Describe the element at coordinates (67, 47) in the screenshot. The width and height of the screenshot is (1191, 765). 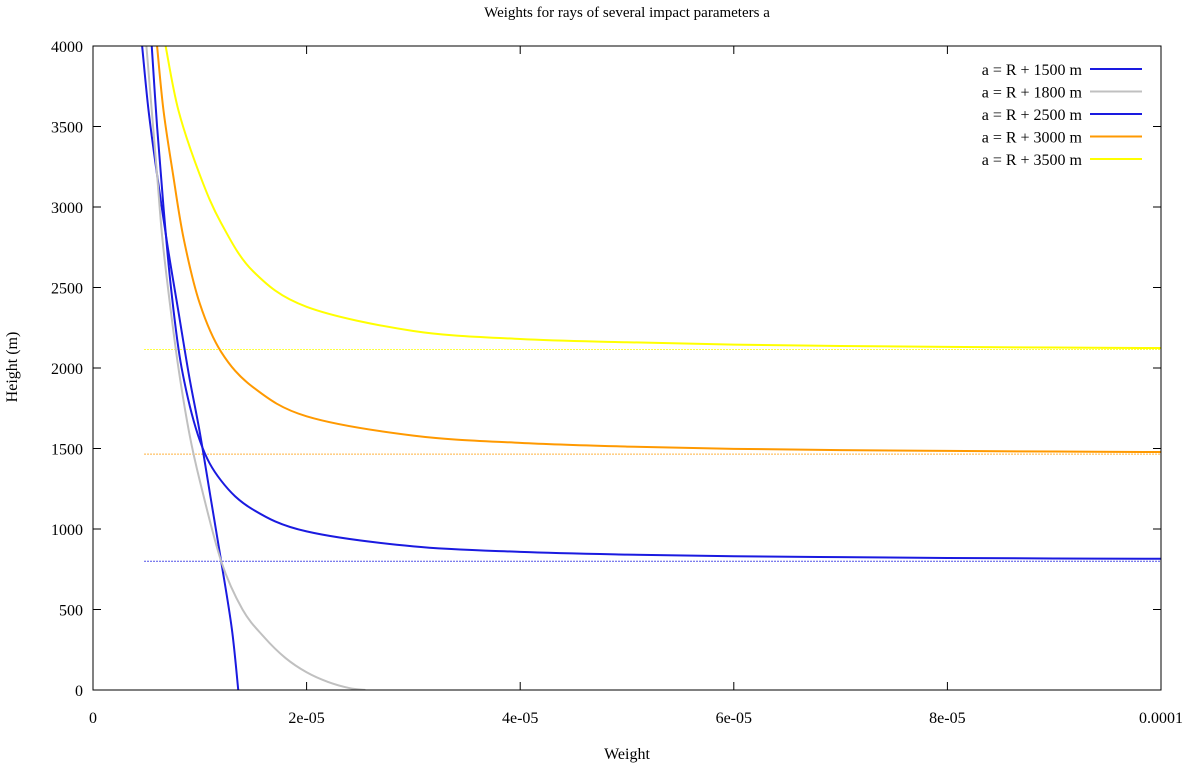
I see `y-tick-label: 4000` at that location.